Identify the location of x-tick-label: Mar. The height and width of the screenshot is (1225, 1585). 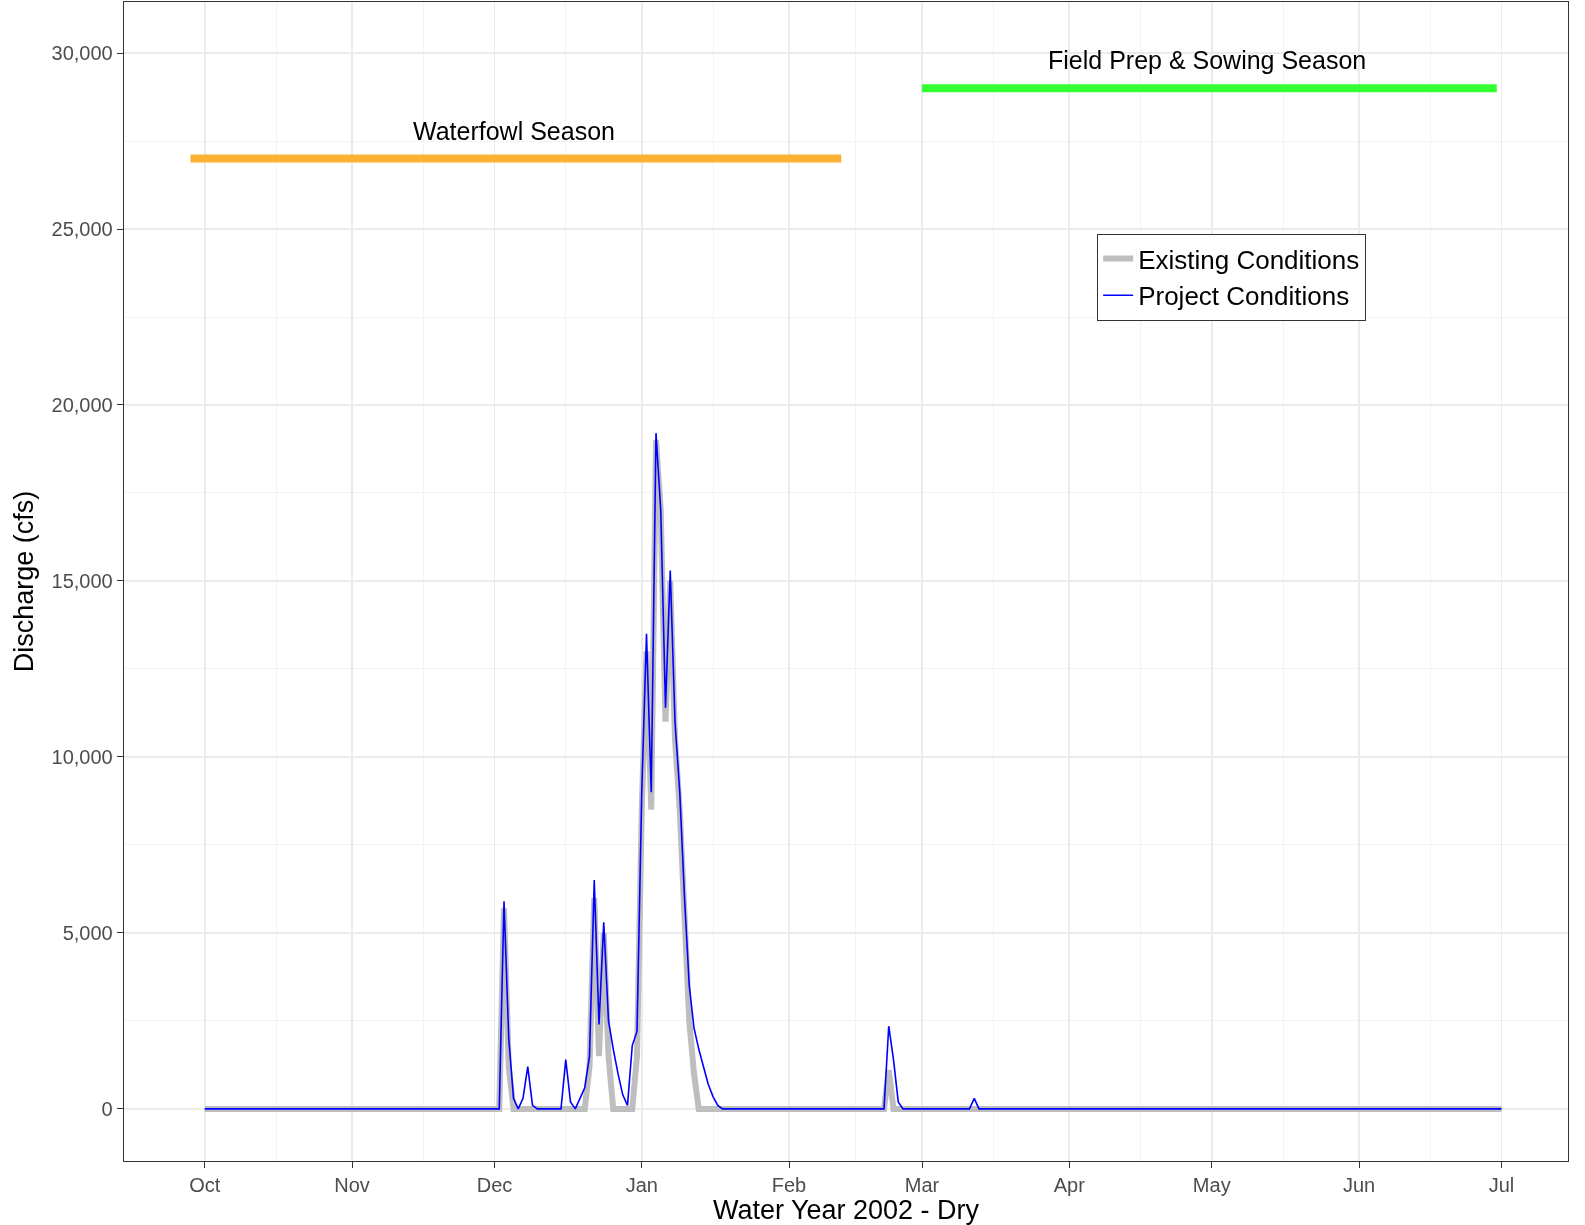
(922, 1185).